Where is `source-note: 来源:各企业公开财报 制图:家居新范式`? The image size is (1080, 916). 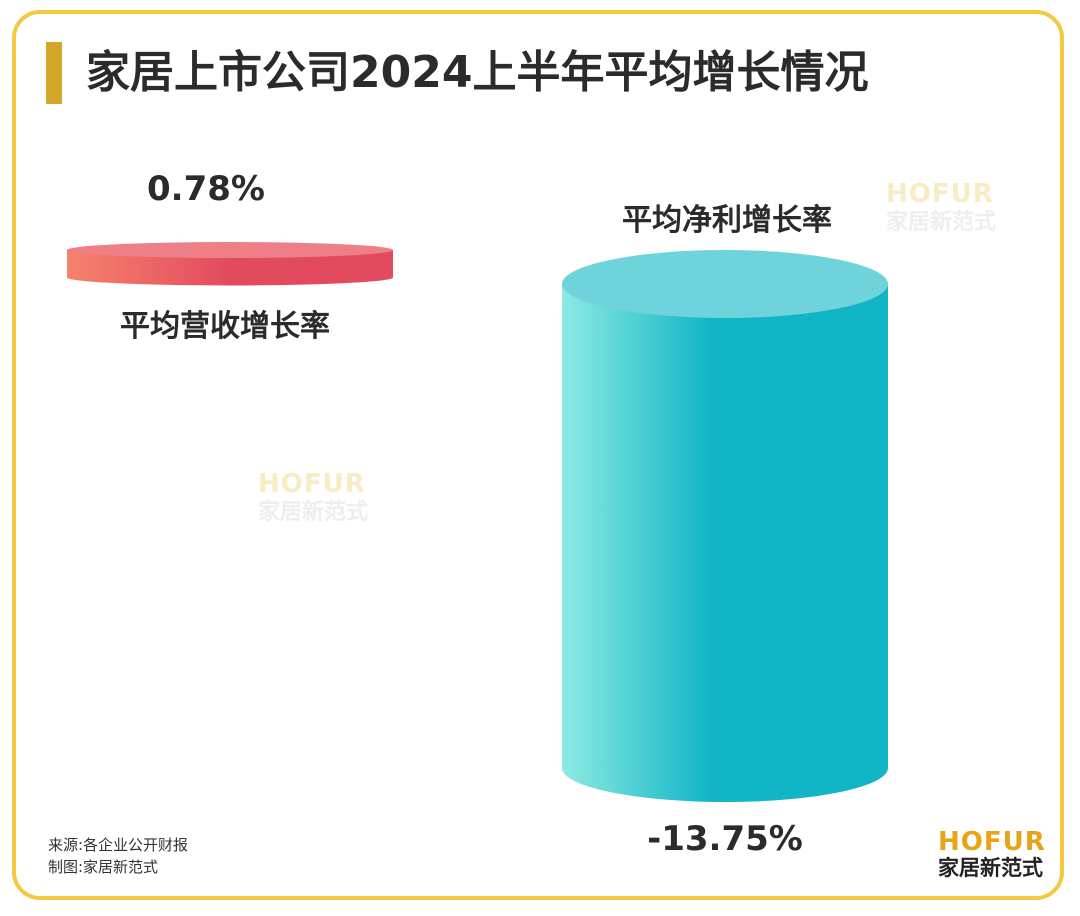 source-note: 来源:各企业公开财报 制图:家居新范式 is located at coordinates (118, 856).